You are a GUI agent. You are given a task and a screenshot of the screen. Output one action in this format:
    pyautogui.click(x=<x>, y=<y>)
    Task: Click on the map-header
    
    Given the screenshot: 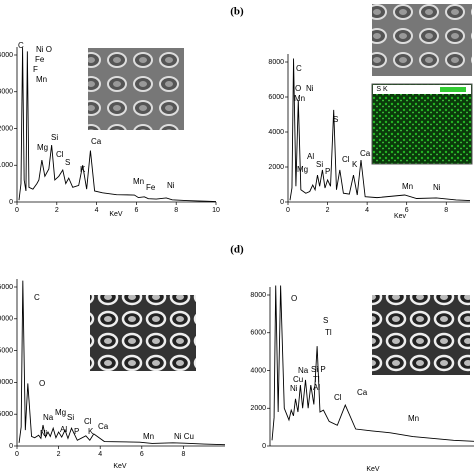 What is the action you would take?
    pyautogui.click(x=422, y=89)
    